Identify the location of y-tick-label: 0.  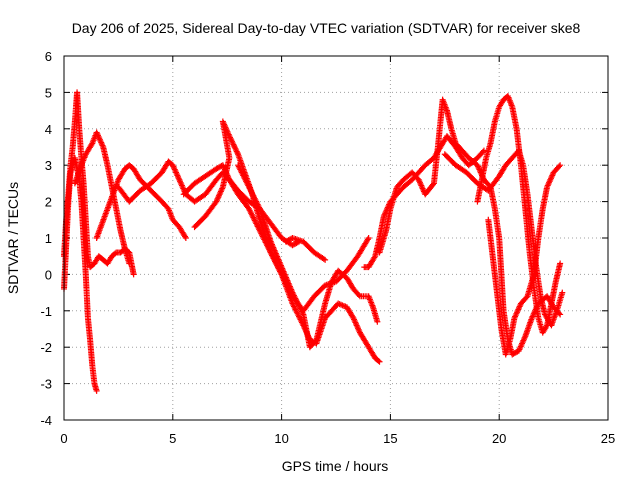
(48, 274).